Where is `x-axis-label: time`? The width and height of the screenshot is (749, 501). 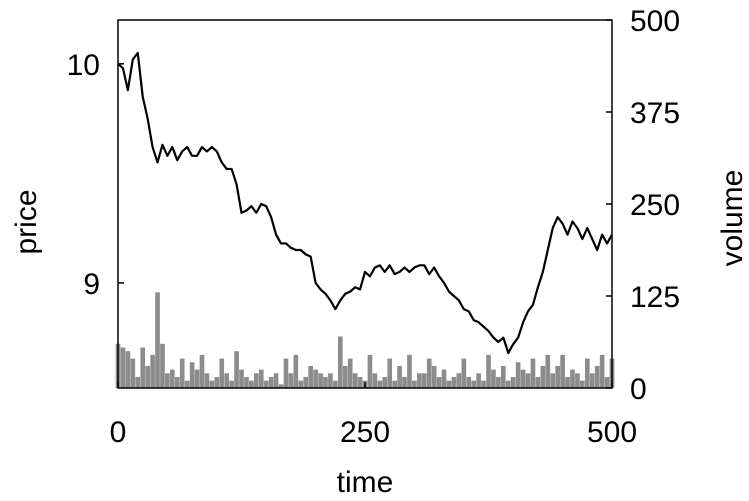
x-axis-label: time is located at coordinates (365, 482).